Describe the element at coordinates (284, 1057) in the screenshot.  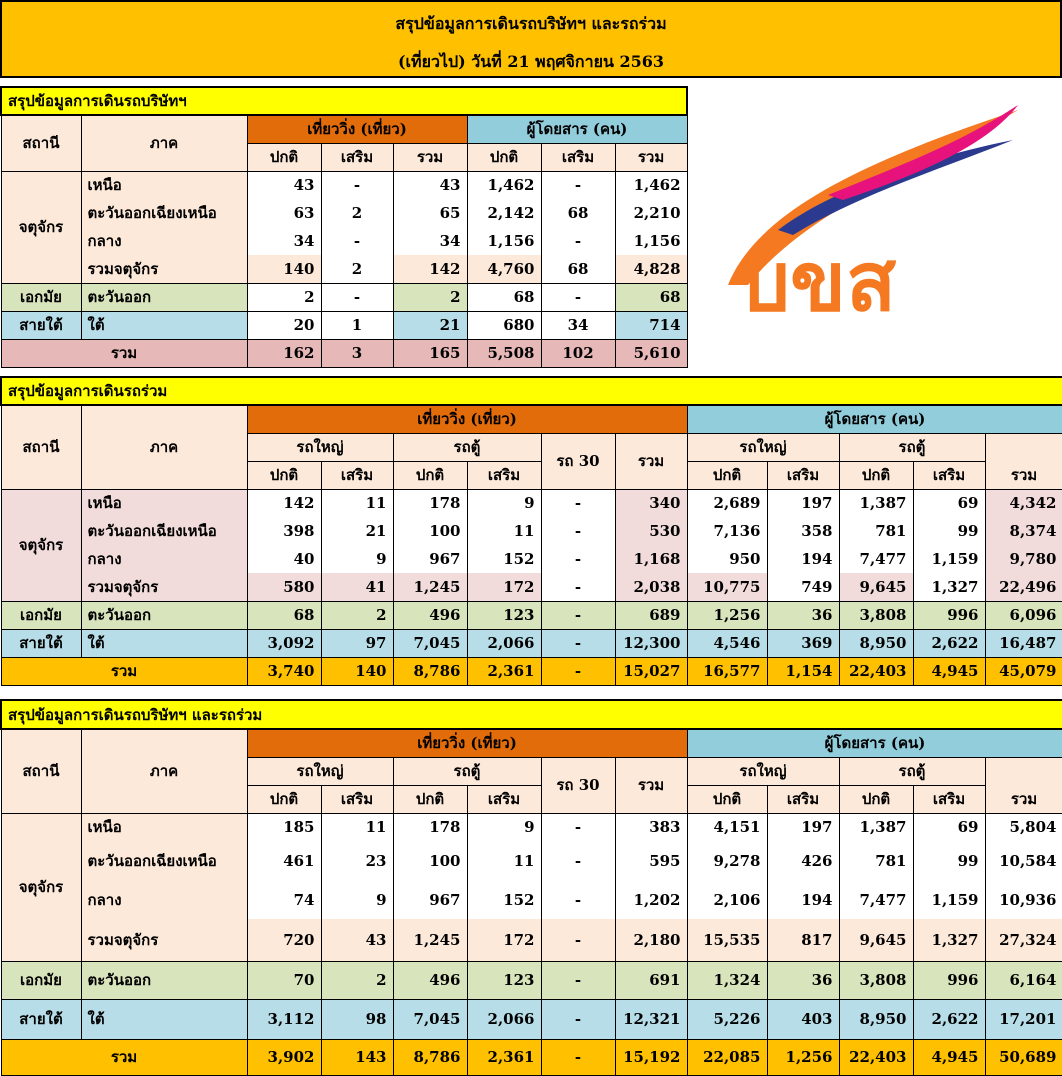
I see `total-cell: 3,902` at that location.